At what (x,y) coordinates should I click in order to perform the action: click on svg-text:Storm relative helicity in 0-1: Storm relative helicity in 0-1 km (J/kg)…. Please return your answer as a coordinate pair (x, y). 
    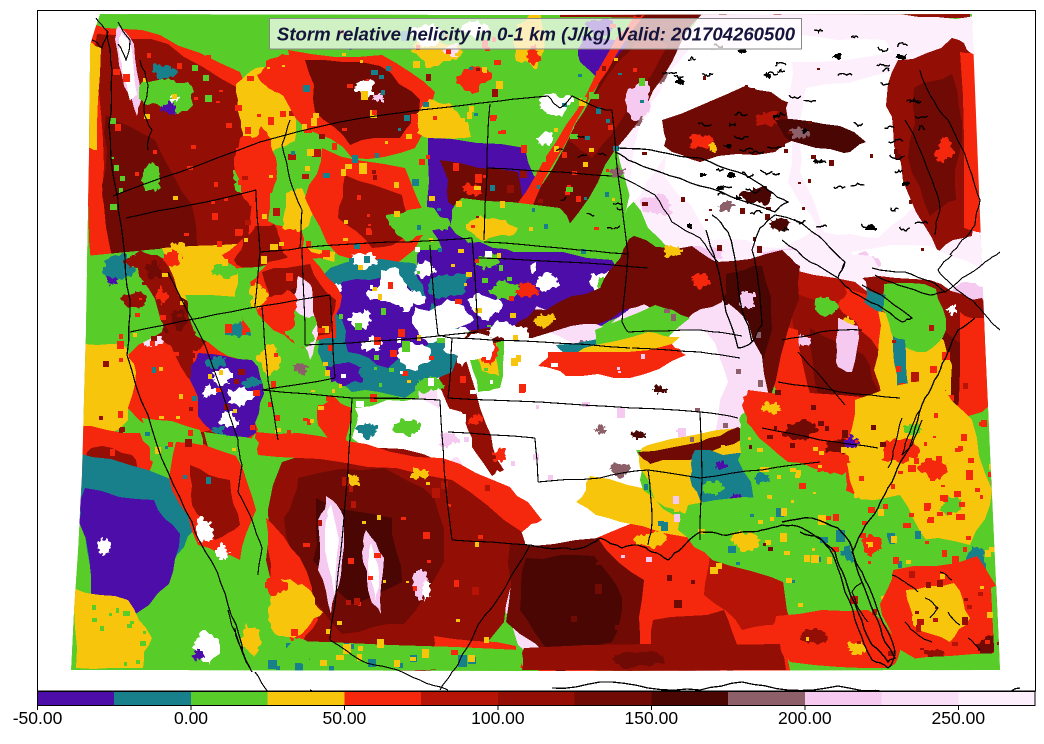
    Looking at the image, I should click on (536, 34).